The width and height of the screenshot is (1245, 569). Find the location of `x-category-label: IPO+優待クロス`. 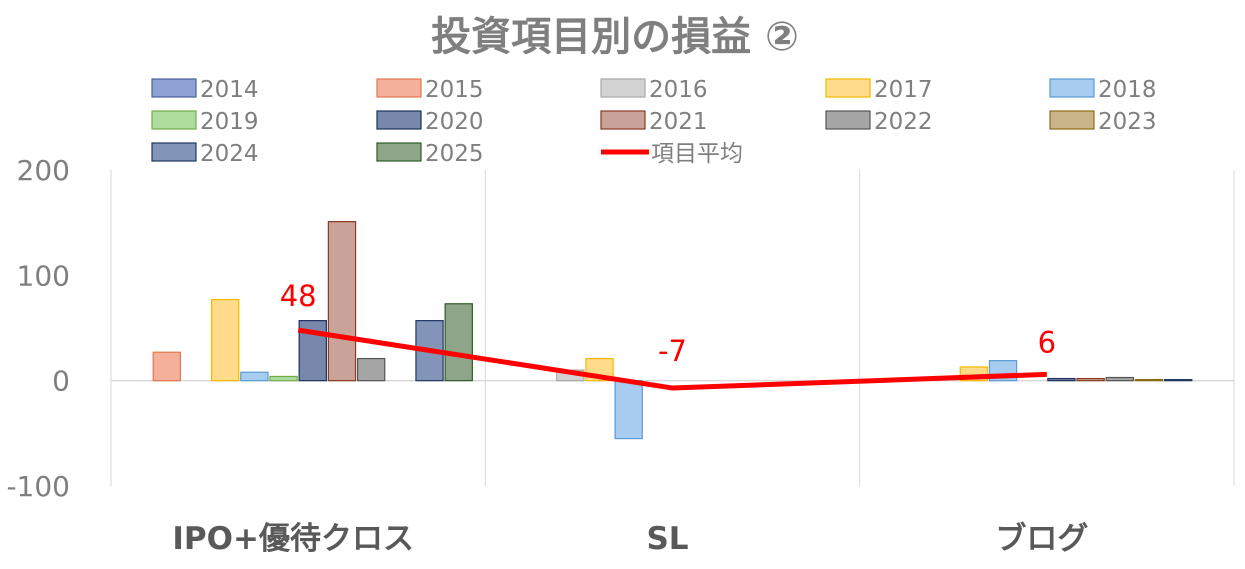

x-category-label: IPO+優待クロス is located at coordinates (293, 539).